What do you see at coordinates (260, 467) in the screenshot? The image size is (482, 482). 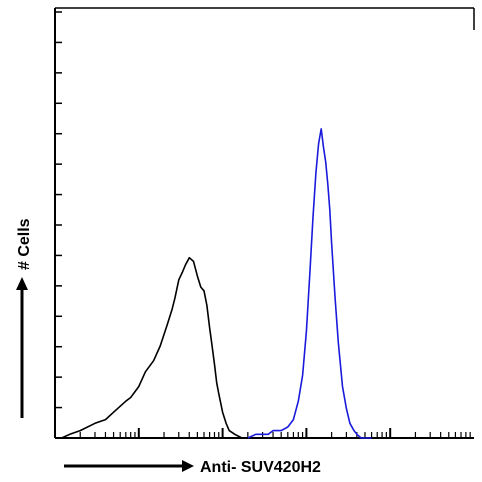 I see `x-axis-label: Anti- SUV420H2` at bounding box center [260, 467].